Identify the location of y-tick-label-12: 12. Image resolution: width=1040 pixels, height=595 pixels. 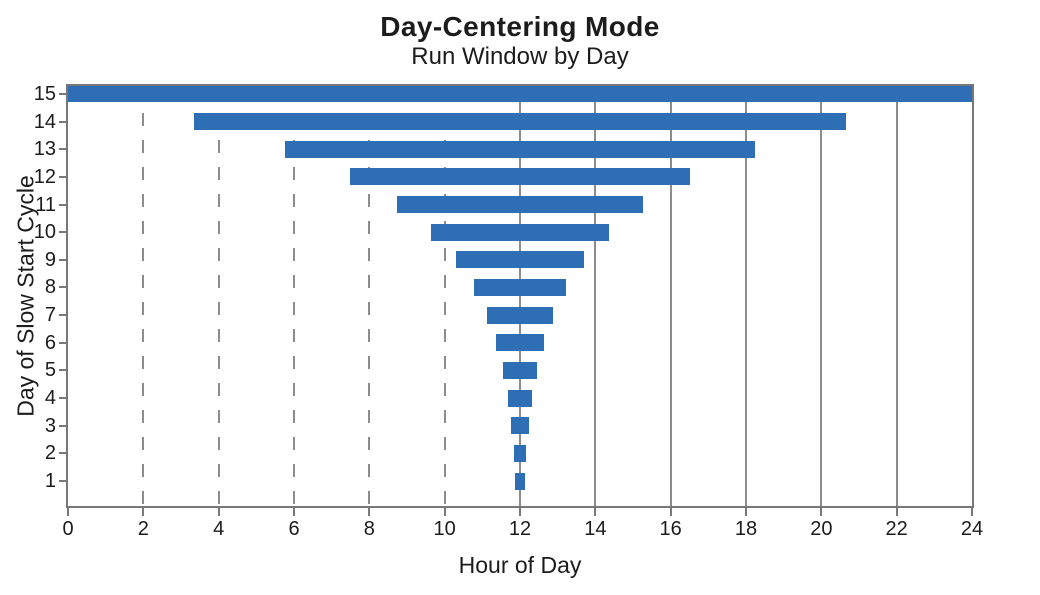
(44, 176).